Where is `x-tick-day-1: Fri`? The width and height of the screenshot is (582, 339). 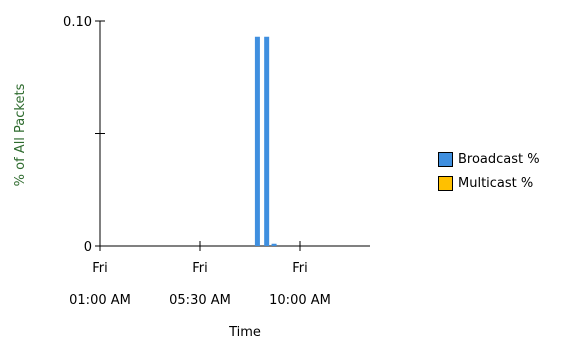 x-tick-day-1: Fri is located at coordinates (200, 268).